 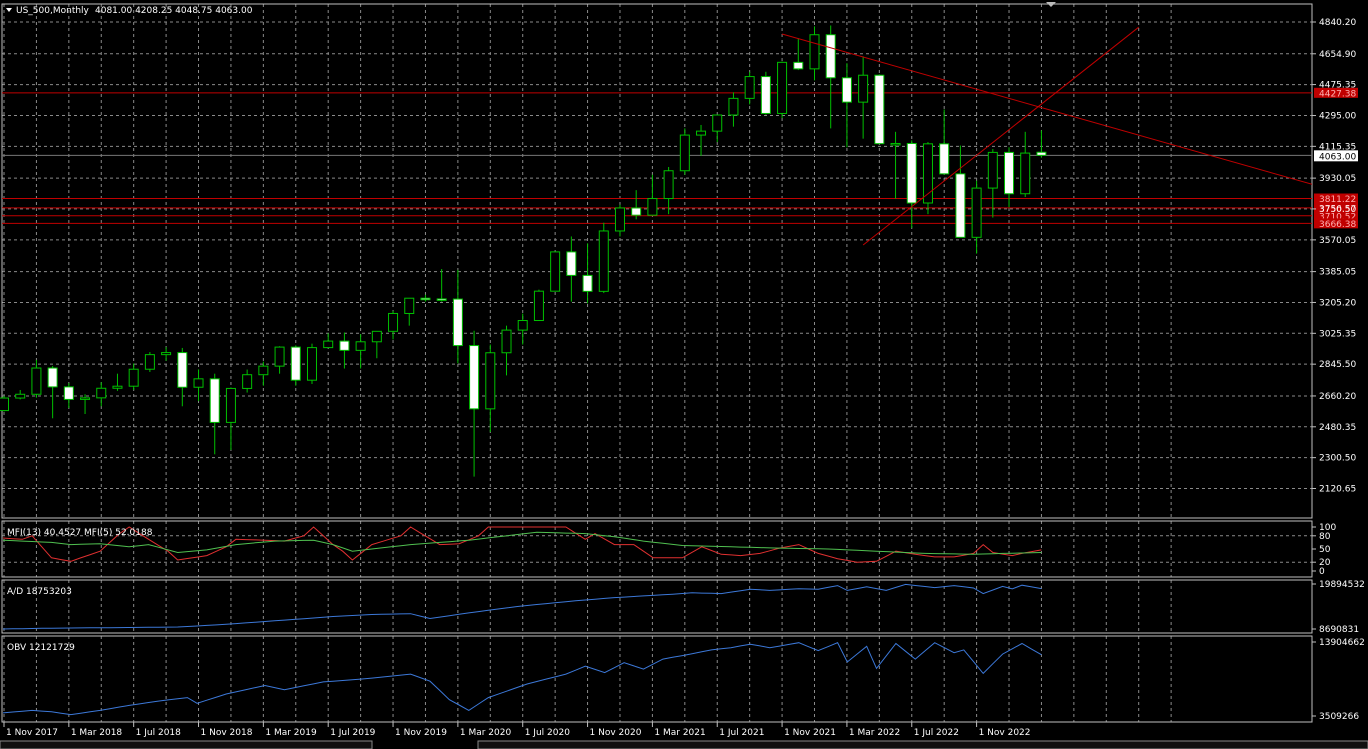 I want to click on y-tick-label: 0, so click(x=1322, y=572).